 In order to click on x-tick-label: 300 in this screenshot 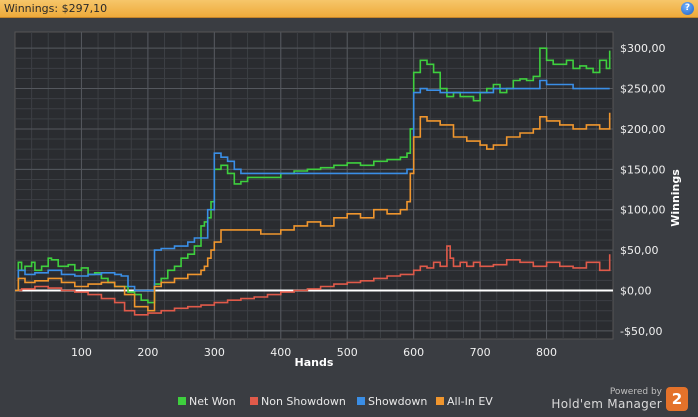, I will do `click(214, 352)`.